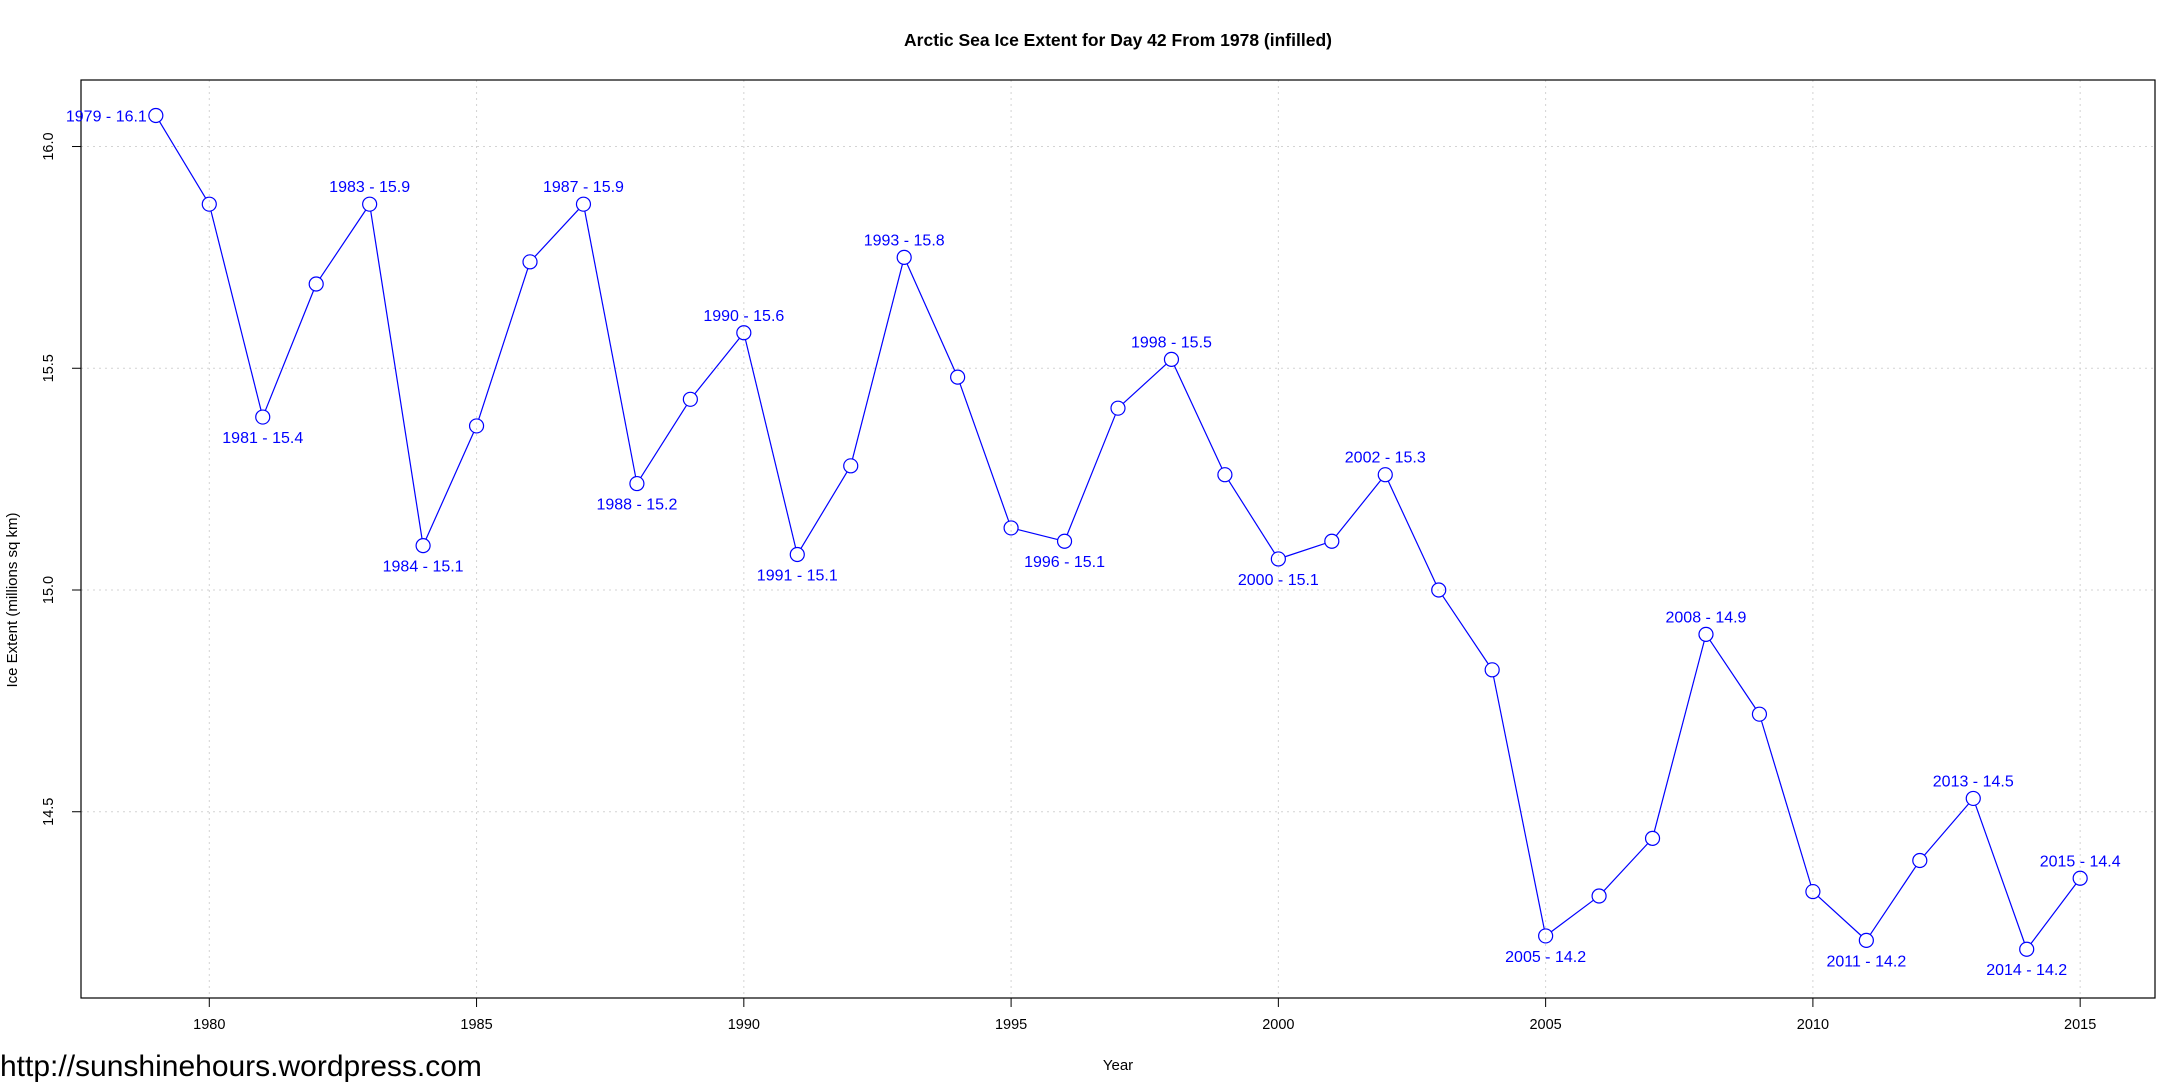  I want to click on y-tick-label: 16.0, so click(49, 146).